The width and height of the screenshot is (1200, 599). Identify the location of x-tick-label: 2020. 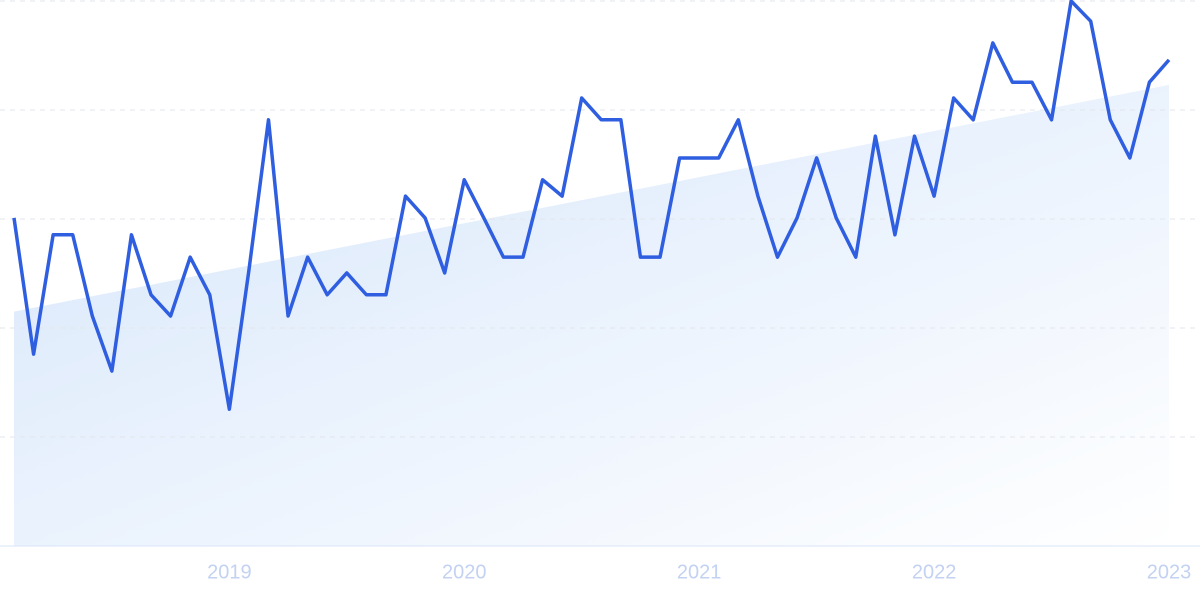
(464, 572).